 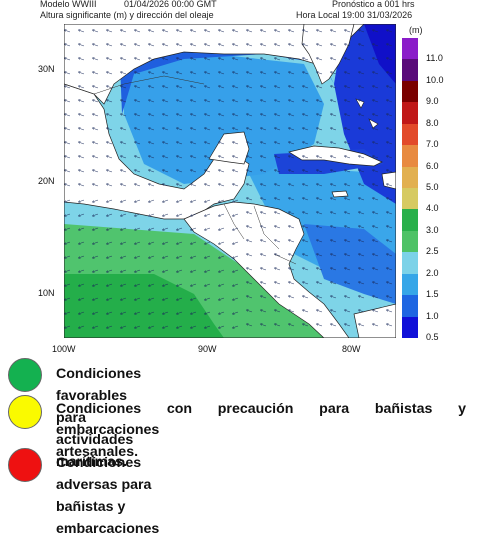 I want to click on scale-label: 0.5, so click(x=432, y=337).